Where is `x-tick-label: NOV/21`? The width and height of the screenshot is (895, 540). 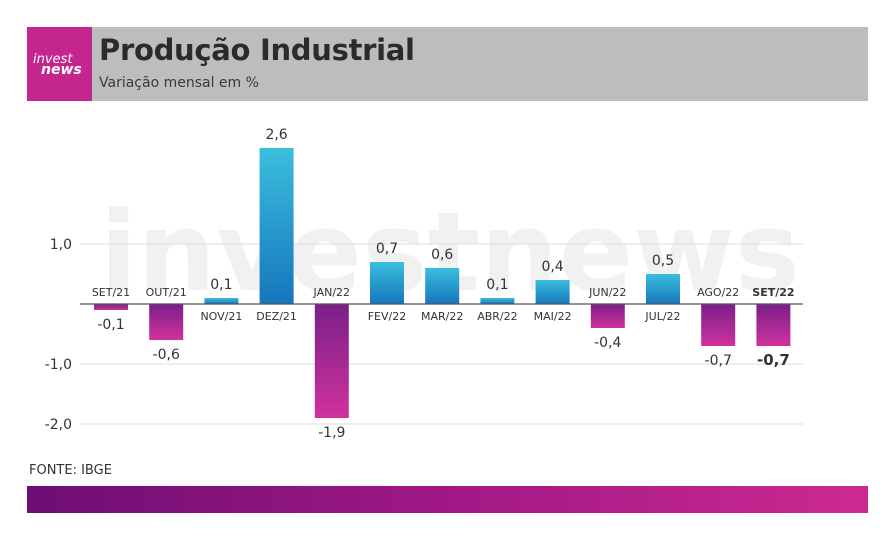
x-tick-label: NOV/21 is located at coordinates (221, 316).